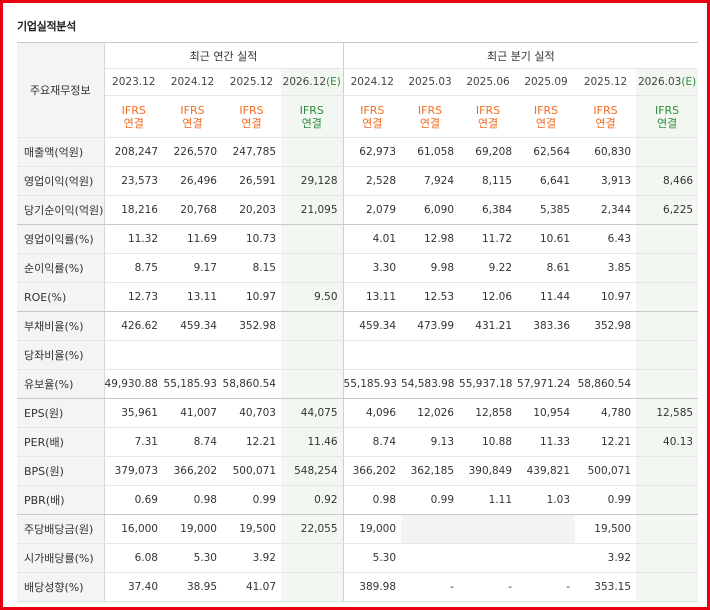 This screenshot has width=710, height=610. Describe the element at coordinates (251, 471) in the screenshot. I see `table-cell: 500,071` at that location.